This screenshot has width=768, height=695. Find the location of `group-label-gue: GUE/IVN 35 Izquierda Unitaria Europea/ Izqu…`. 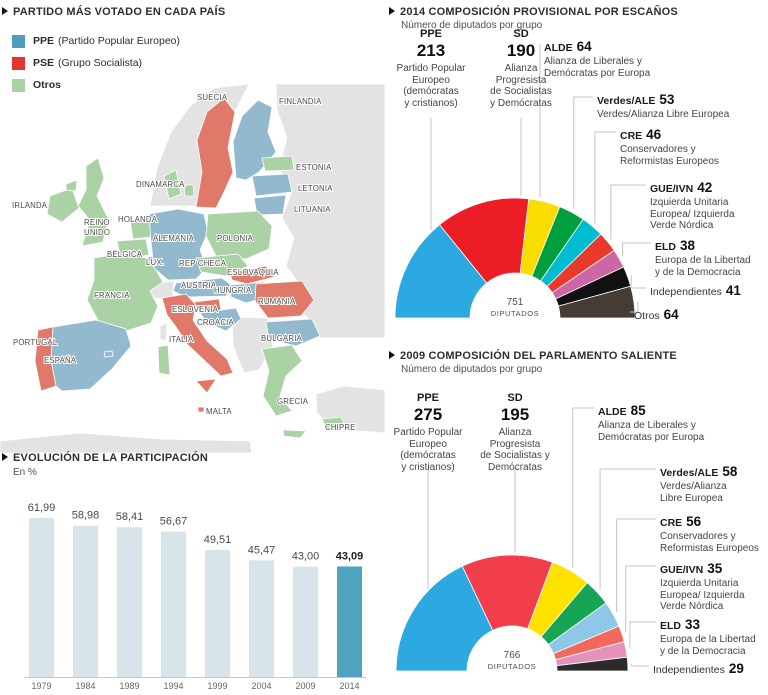

group-label-gue: GUE/IVN 35 Izquierda Unitaria Europea/ Izqu… is located at coordinates (702, 586).